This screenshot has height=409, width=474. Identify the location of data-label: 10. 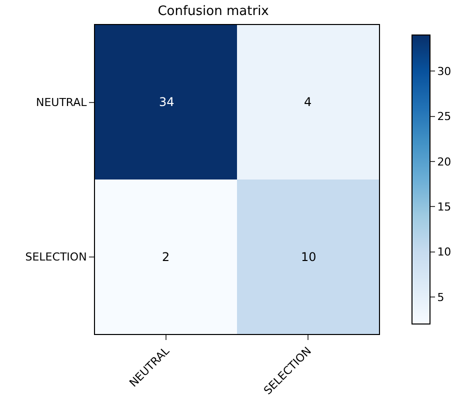
(308, 257).